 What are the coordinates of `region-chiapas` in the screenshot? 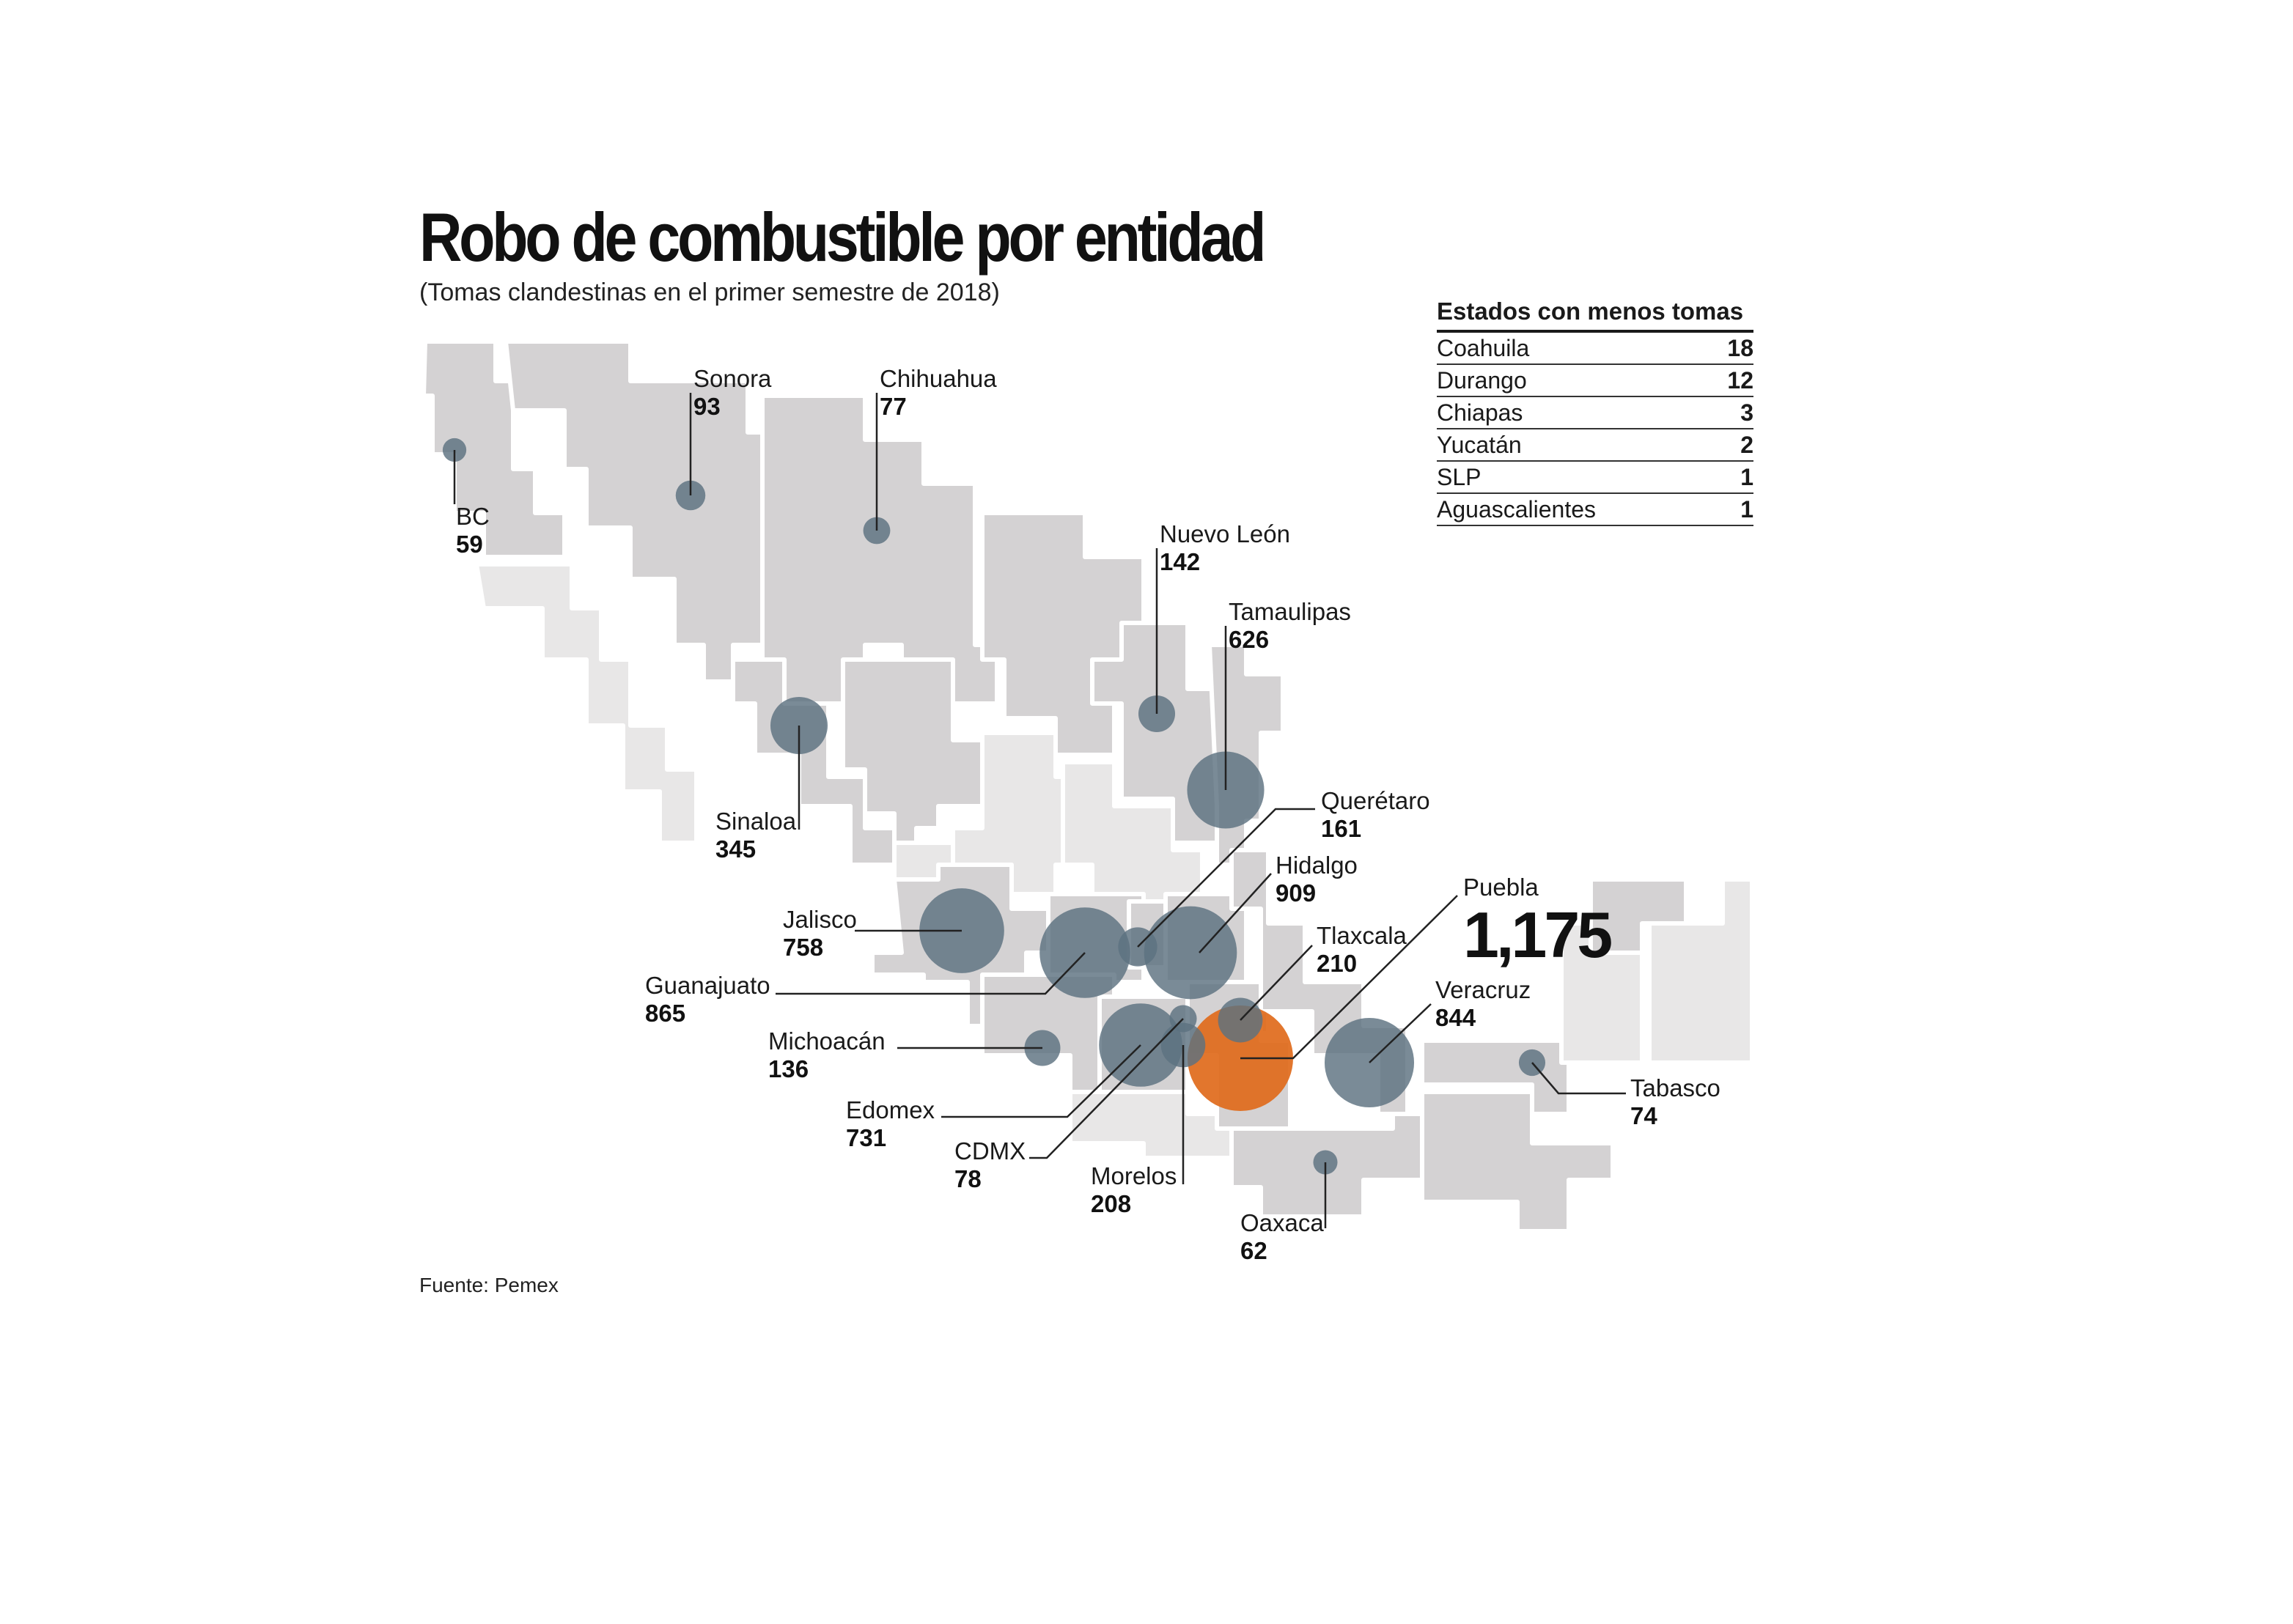 It's located at (1517, 1161).